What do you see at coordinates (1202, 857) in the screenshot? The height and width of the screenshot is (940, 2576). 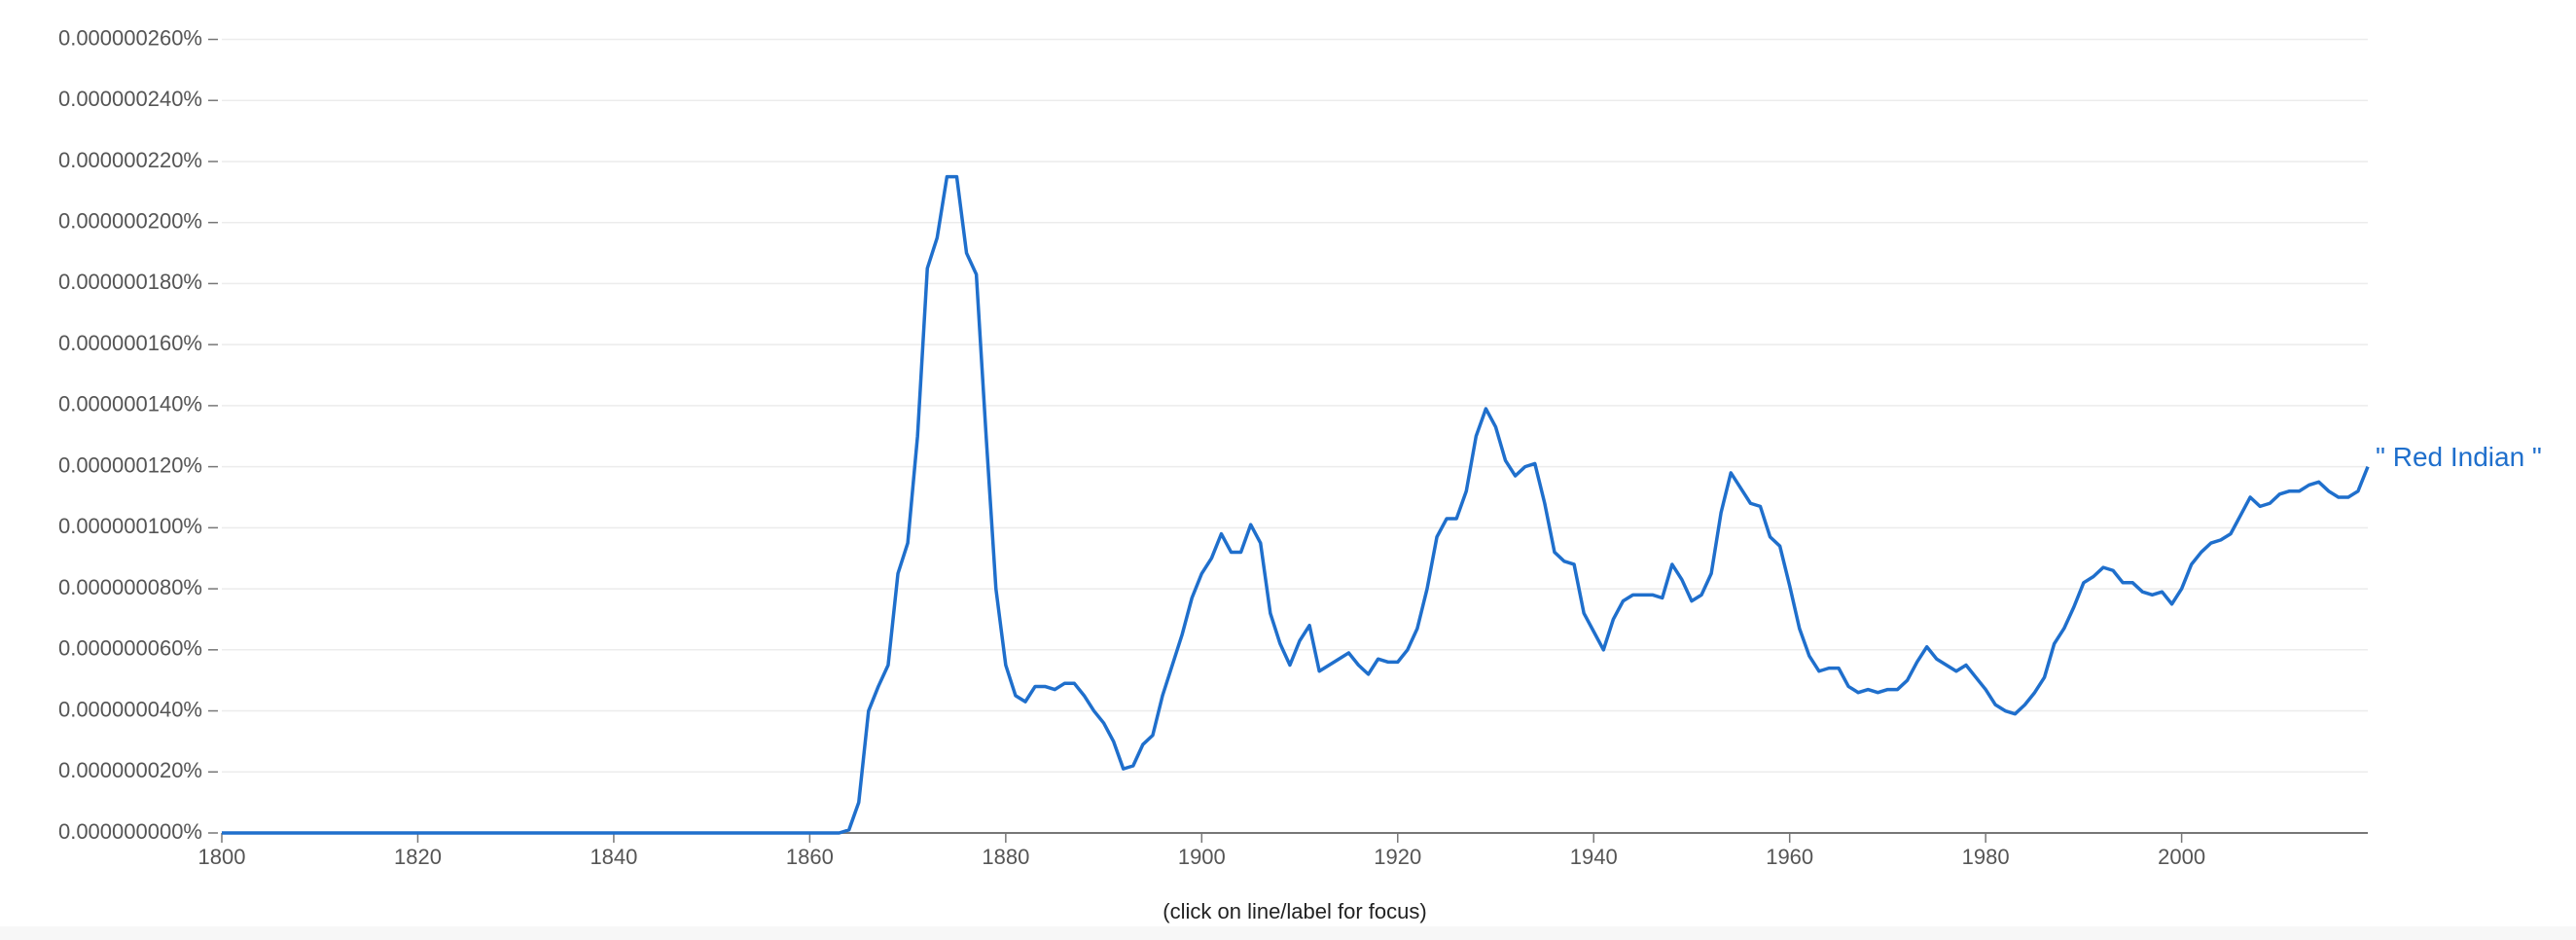 I see `x-tick-label: 1900` at bounding box center [1202, 857].